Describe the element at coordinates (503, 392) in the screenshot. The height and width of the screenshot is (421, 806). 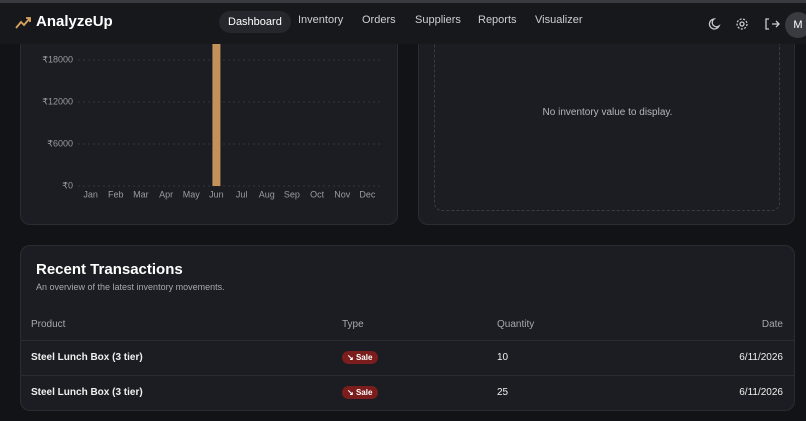
I see `cell-quantity: 25` at that location.